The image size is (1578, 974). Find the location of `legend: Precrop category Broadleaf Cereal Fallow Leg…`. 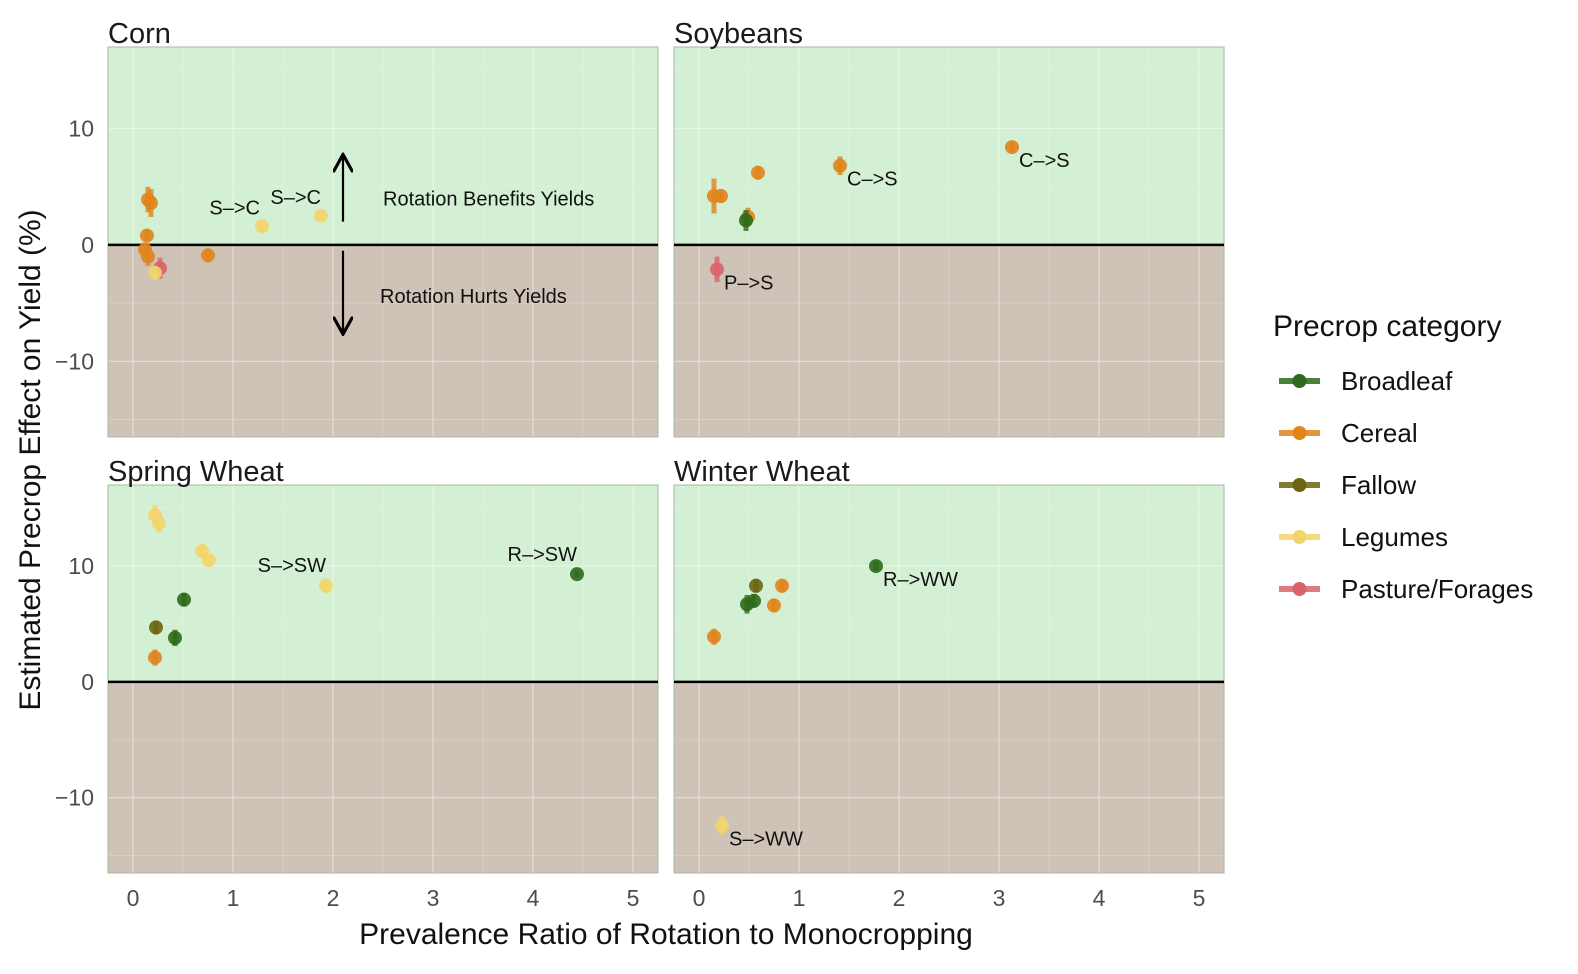

legend: Precrop category Broadleaf Cereal Fallow Leg… is located at coordinates (1403, 457).